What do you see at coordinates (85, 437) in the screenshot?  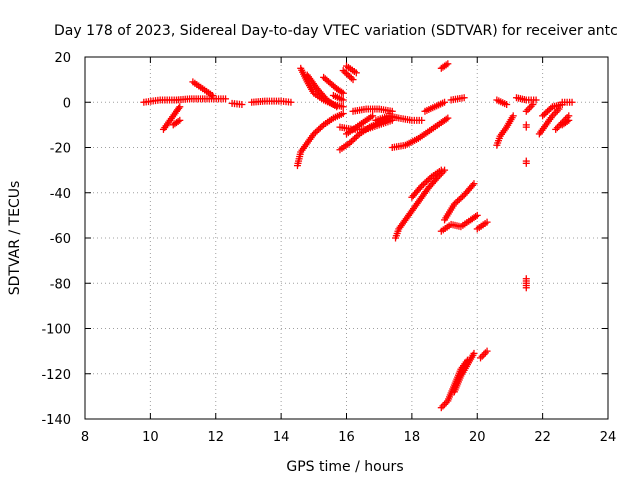 I see `x-tick-label: 8` at bounding box center [85, 437].